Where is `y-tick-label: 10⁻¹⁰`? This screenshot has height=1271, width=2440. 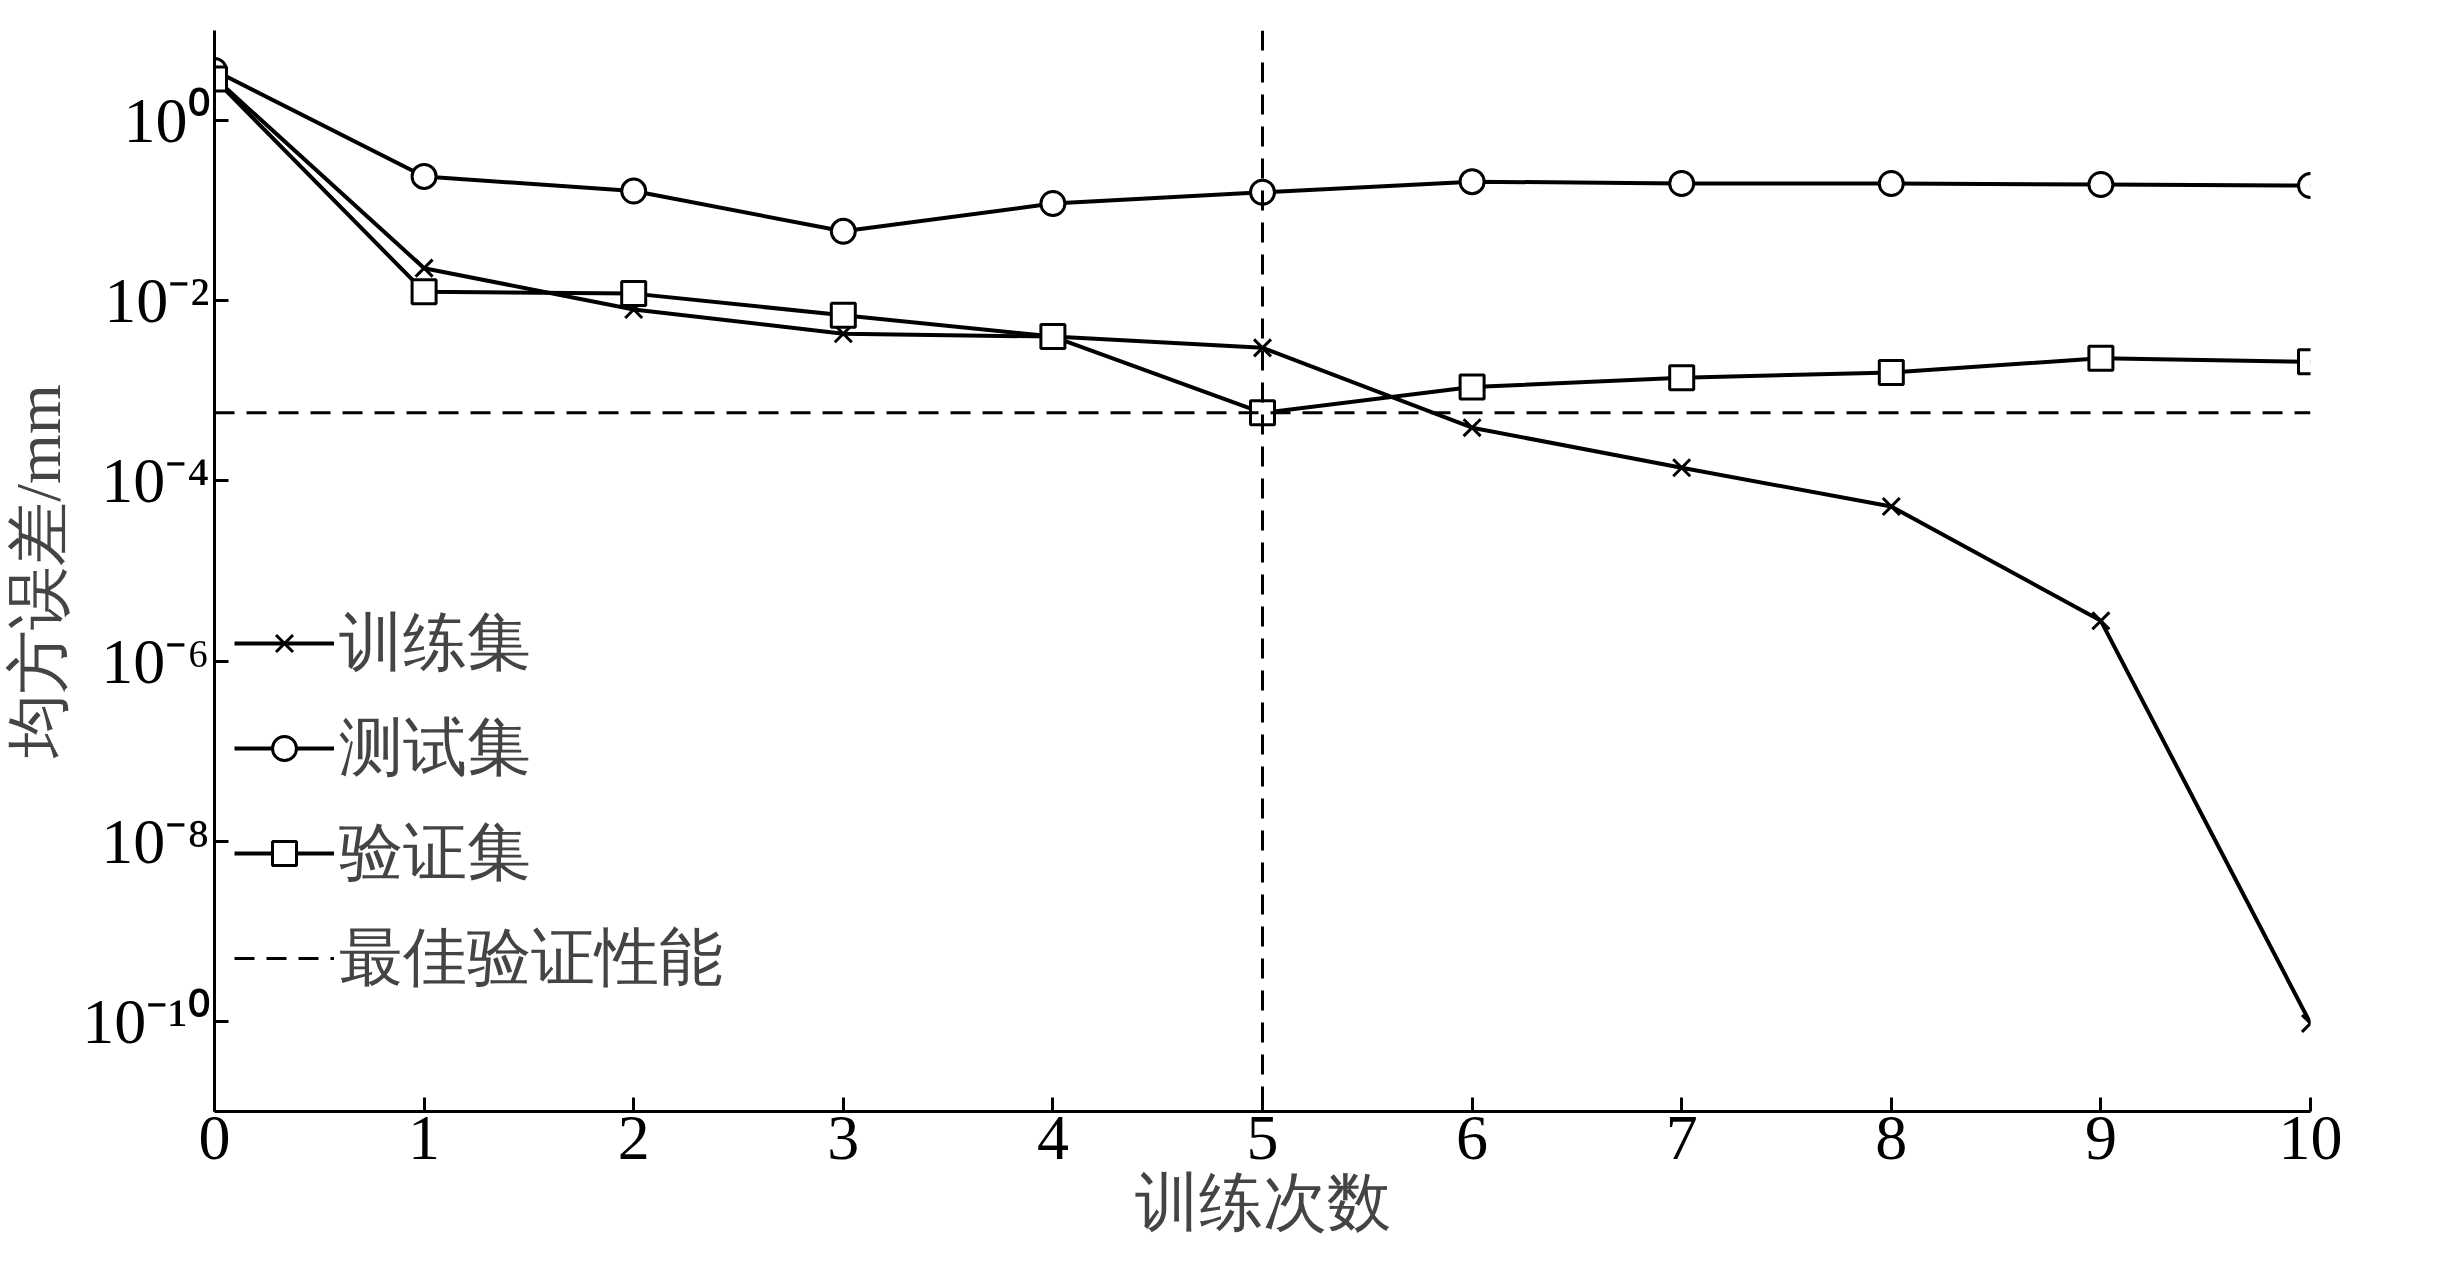 y-tick-label: 10⁻¹⁰ is located at coordinates (146, 1021).